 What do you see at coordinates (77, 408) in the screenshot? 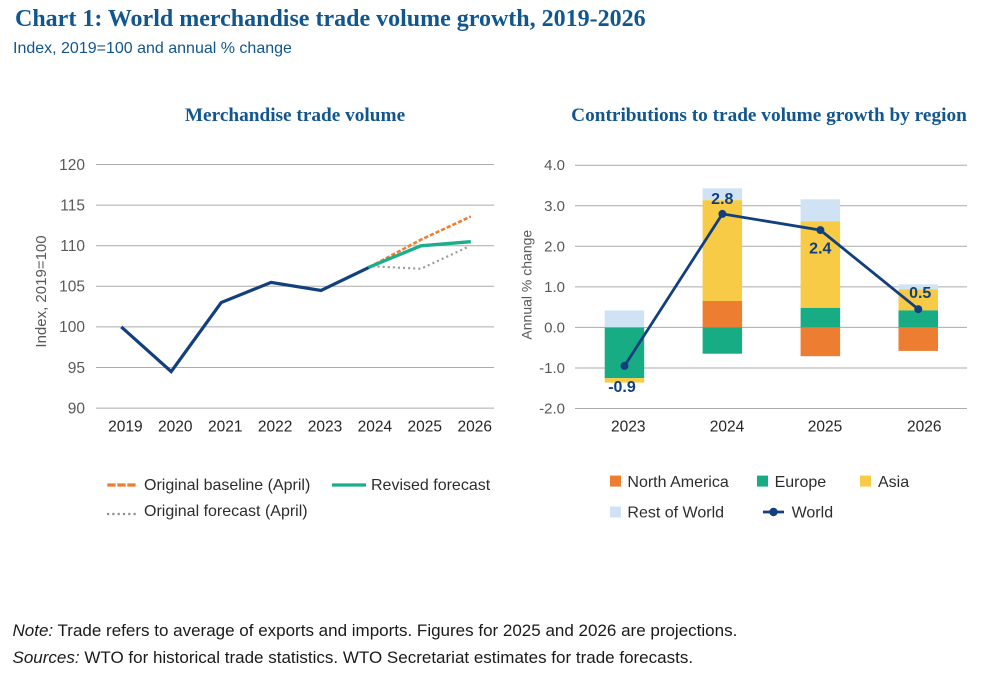
I see `svg-text: 90` at bounding box center [77, 408].